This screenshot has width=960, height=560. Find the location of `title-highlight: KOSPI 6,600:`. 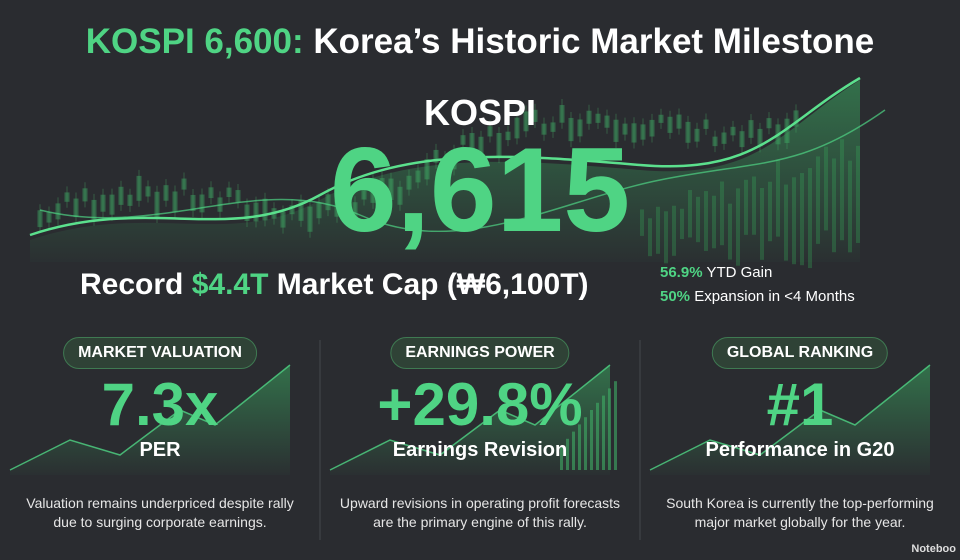

title-highlight: KOSPI 6,600: is located at coordinates (194, 41).